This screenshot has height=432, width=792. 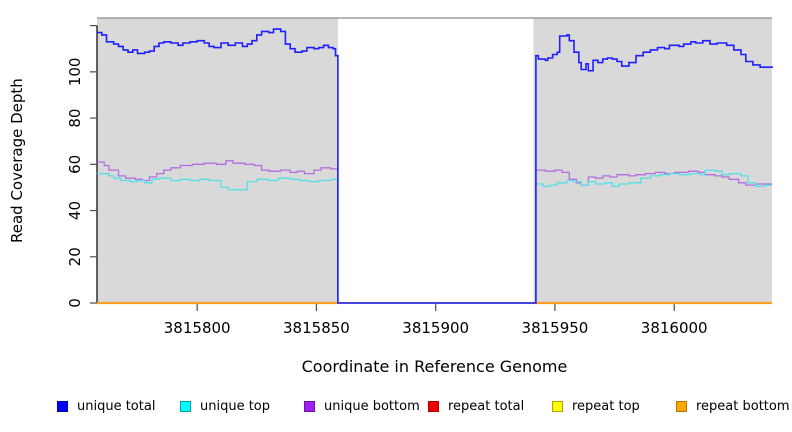 What do you see at coordinates (434, 366) in the screenshot?
I see `x-axis-title: Coordinate in Reference Genome` at bounding box center [434, 366].